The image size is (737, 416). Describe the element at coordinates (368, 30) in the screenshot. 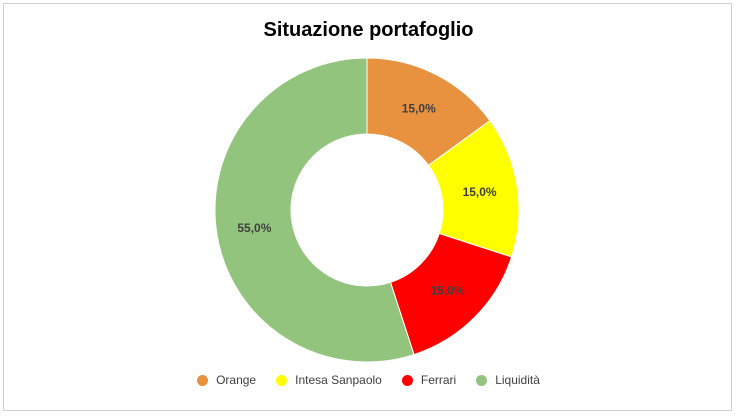

I see `chart-title: Situazione portafoglio` at that location.